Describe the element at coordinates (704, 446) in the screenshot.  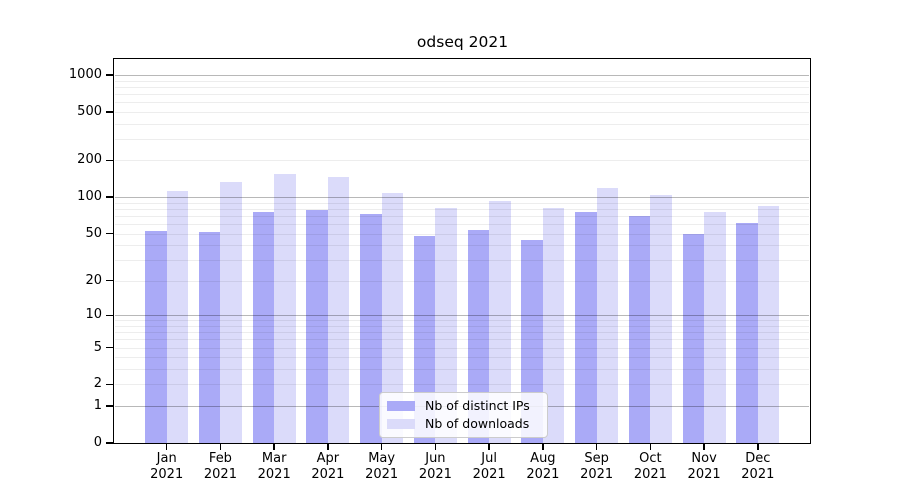
I see `x-tick-nov` at that location.